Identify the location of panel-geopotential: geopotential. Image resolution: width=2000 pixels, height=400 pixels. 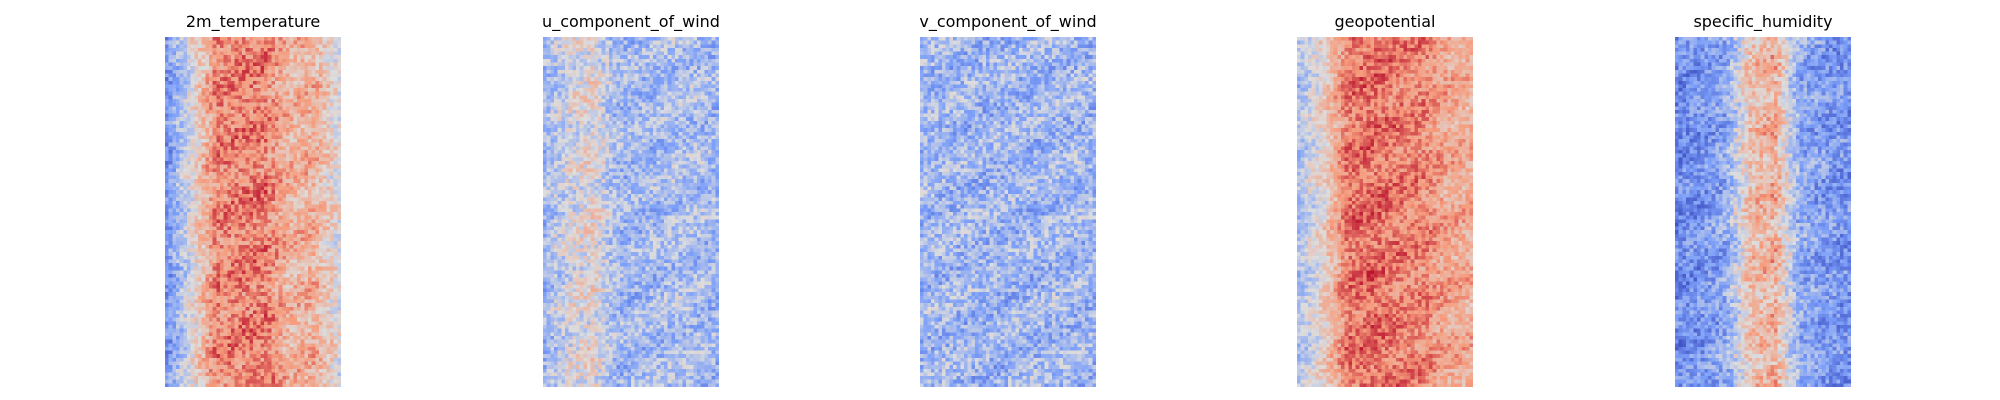
(1385, 200).